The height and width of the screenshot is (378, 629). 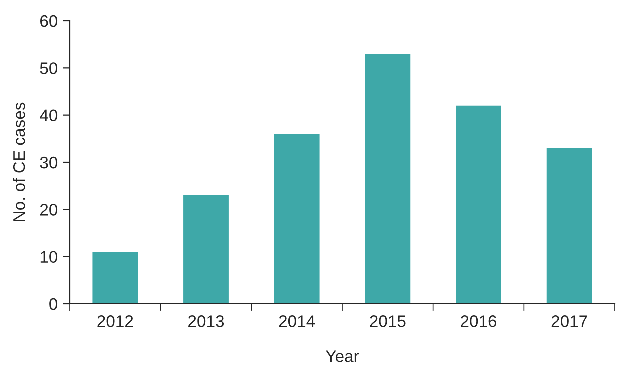 What do you see at coordinates (297, 322) in the screenshot?
I see `x-tick-label: 2014` at bounding box center [297, 322].